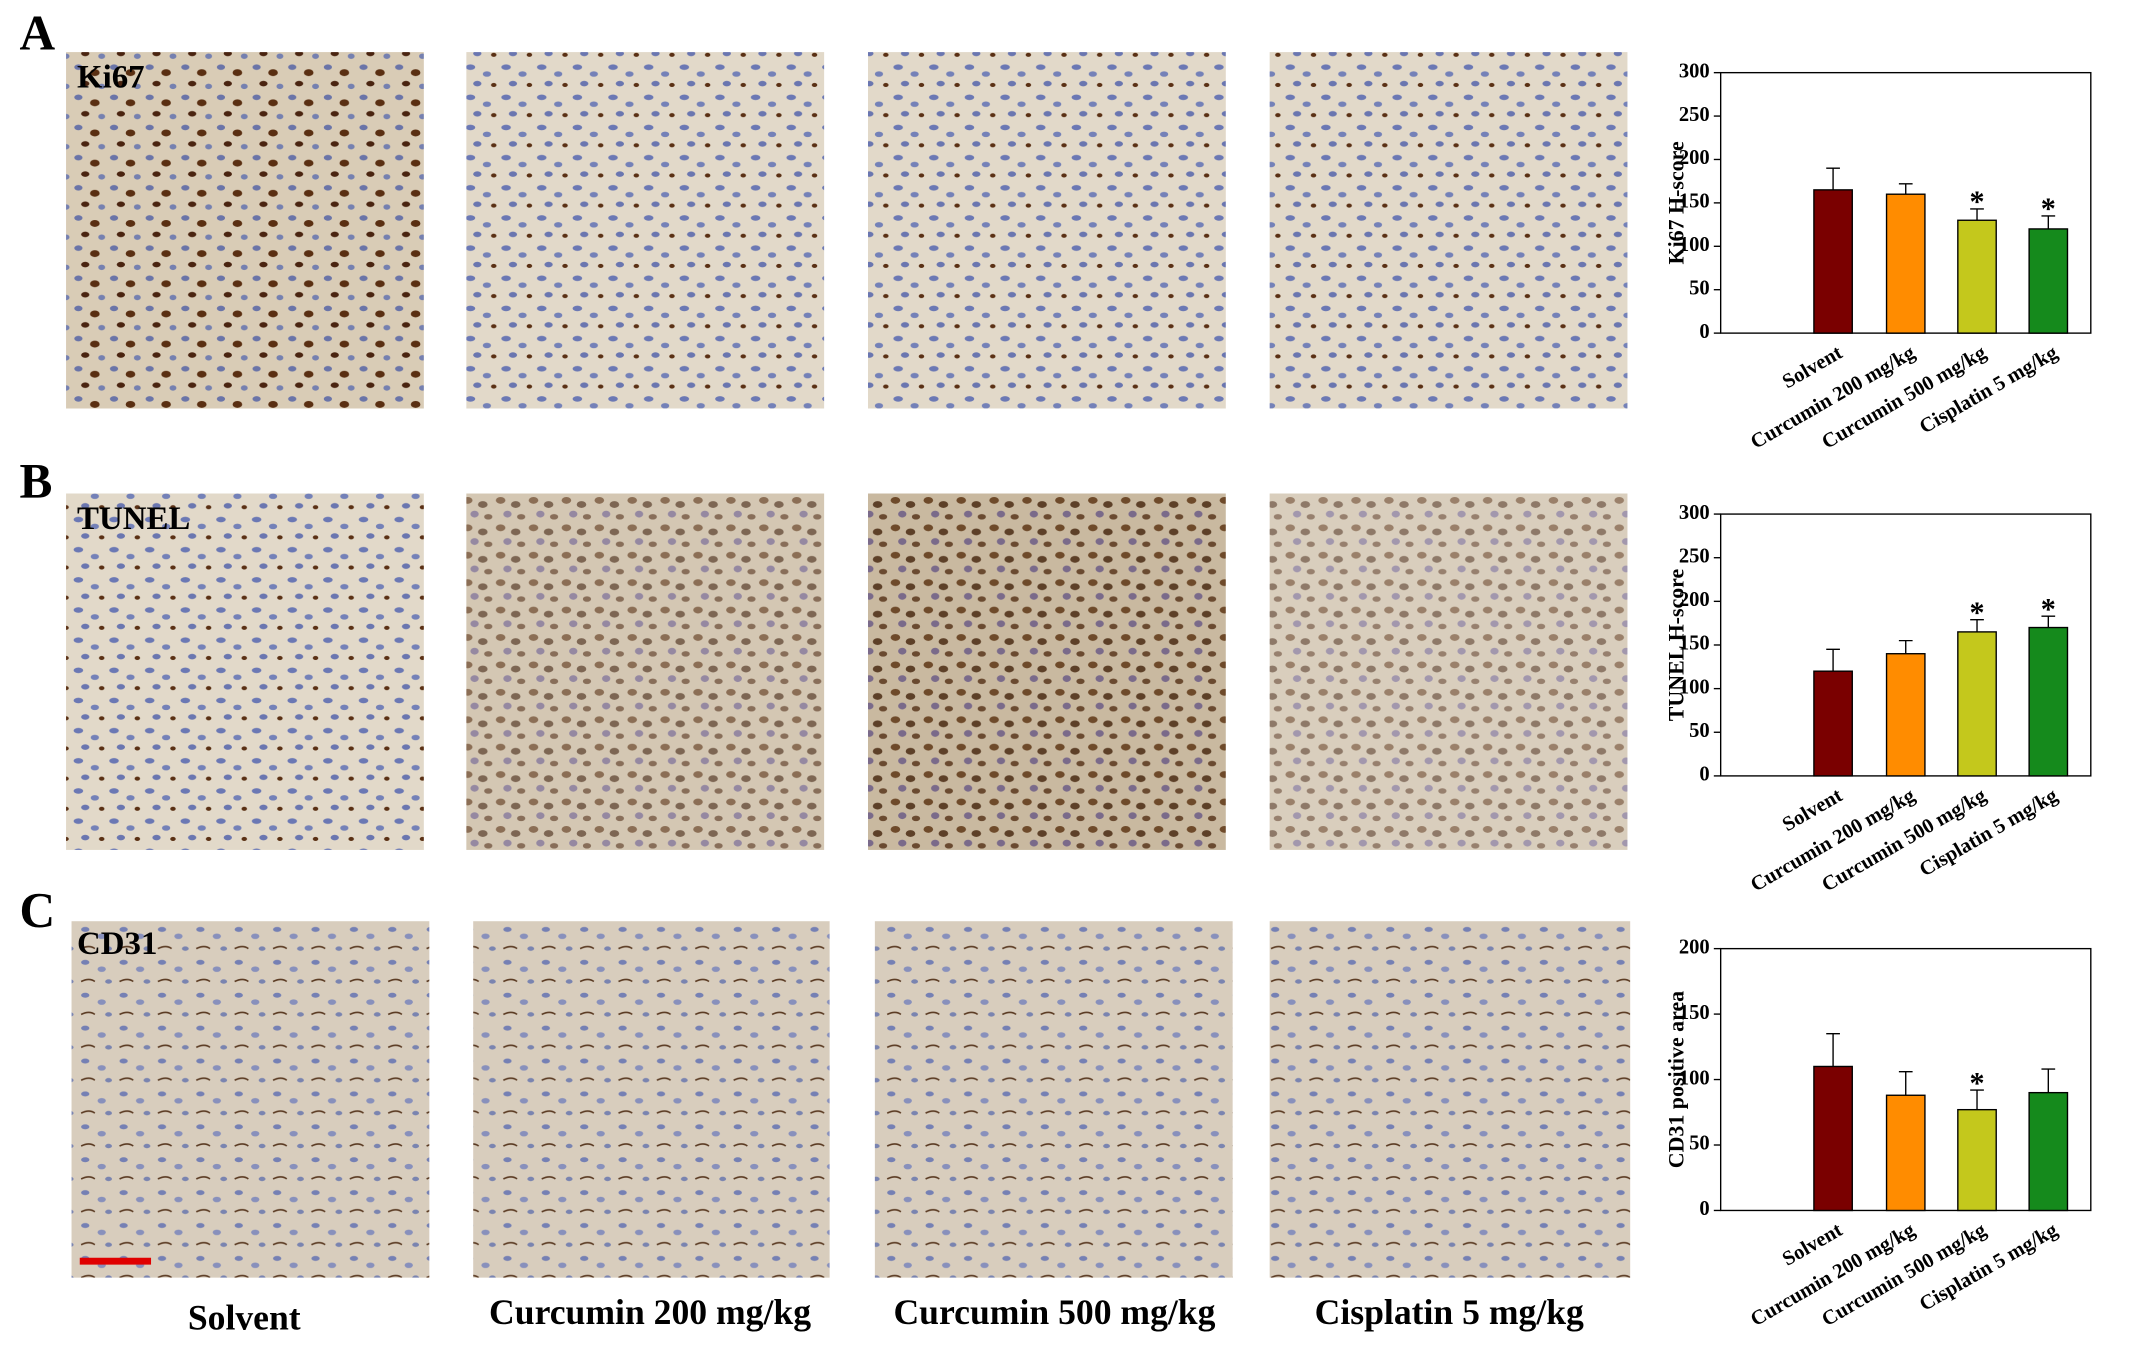 The width and height of the screenshot is (2150, 1364). Describe the element at coordinates (1054, 1312) in the screenshot. I see `group-label: Curcumin 500 mg/kg` at that location.